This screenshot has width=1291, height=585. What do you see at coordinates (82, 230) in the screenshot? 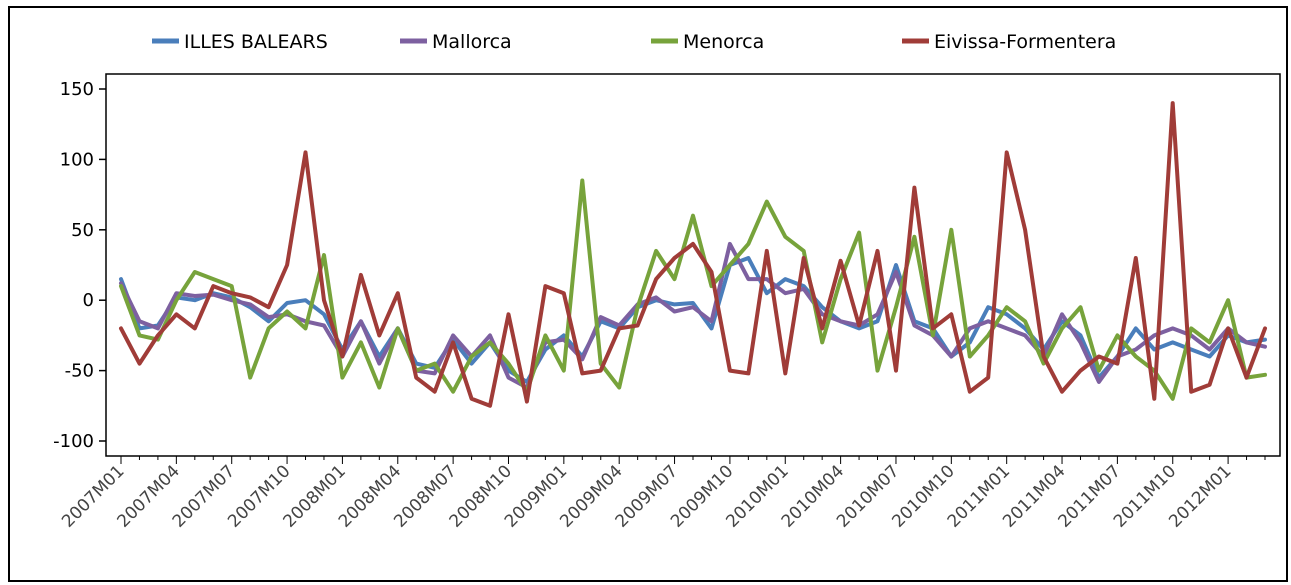
I see `y-tick-label: 50` at bounding box center [82, 230].